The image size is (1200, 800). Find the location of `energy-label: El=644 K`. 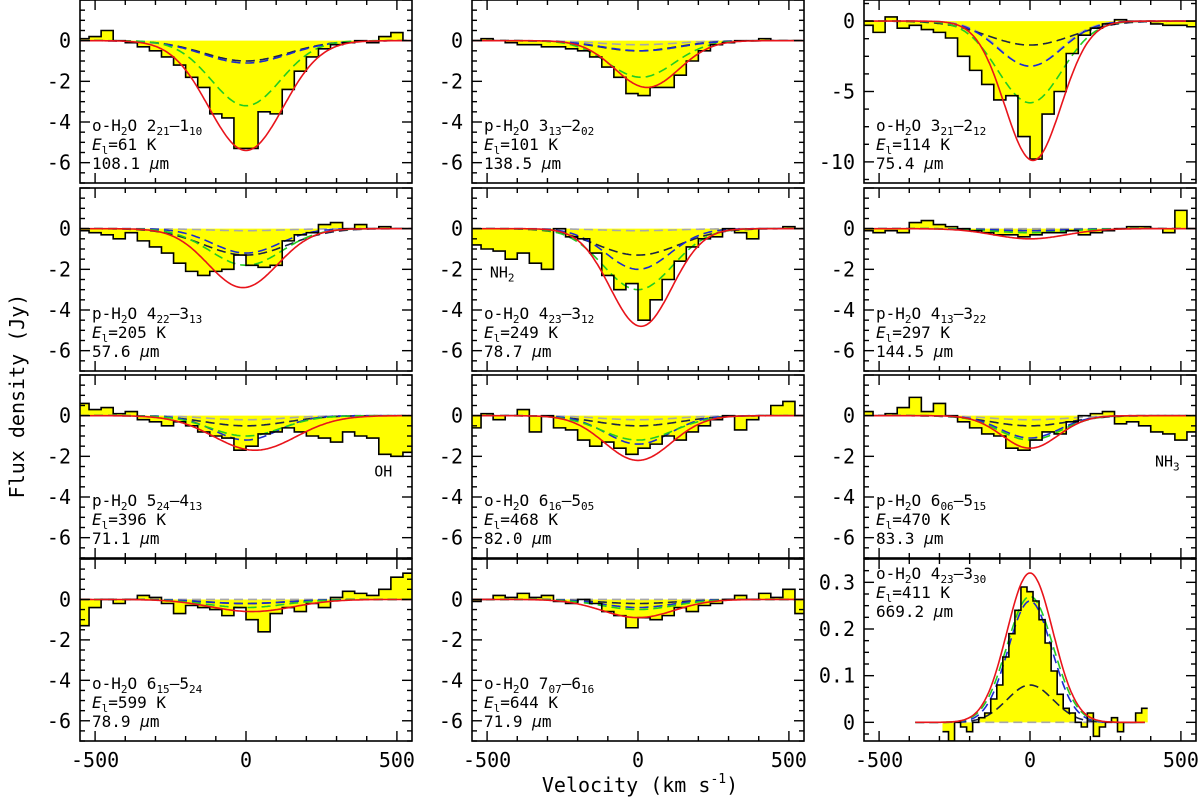

energy-label: El=644 K is located at coordinates (521, 704).